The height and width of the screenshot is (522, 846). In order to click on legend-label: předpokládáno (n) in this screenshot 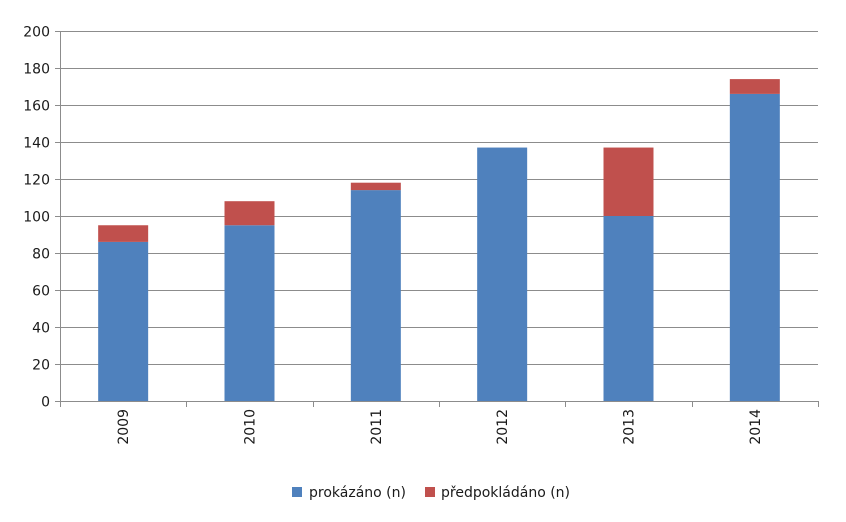, I will do `click(505, 493)`.